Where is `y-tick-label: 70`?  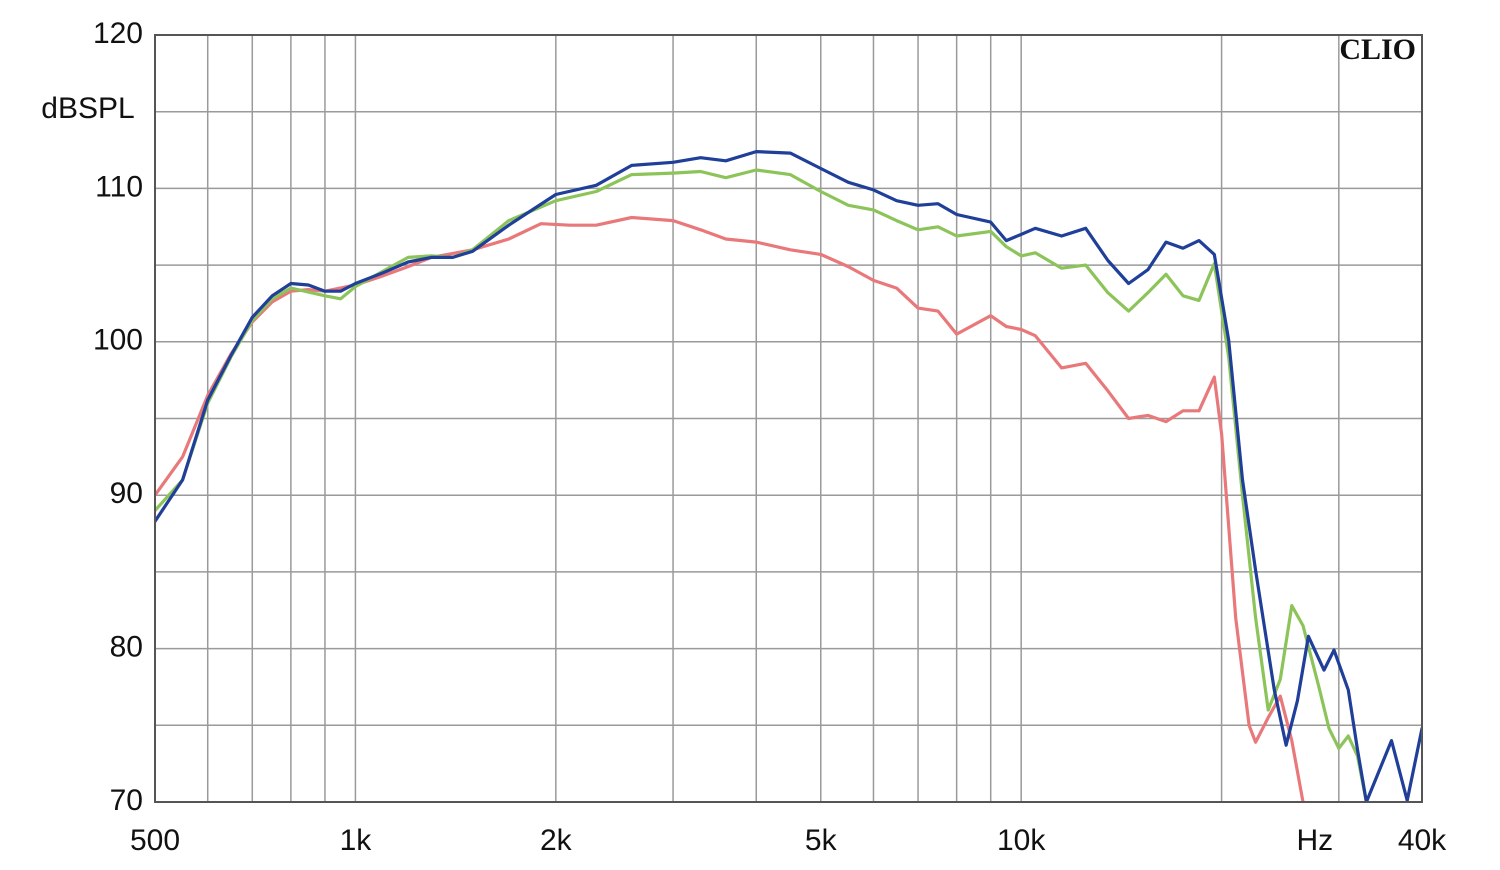 y-tick-label: 70 is located at coordinates (126, 800).